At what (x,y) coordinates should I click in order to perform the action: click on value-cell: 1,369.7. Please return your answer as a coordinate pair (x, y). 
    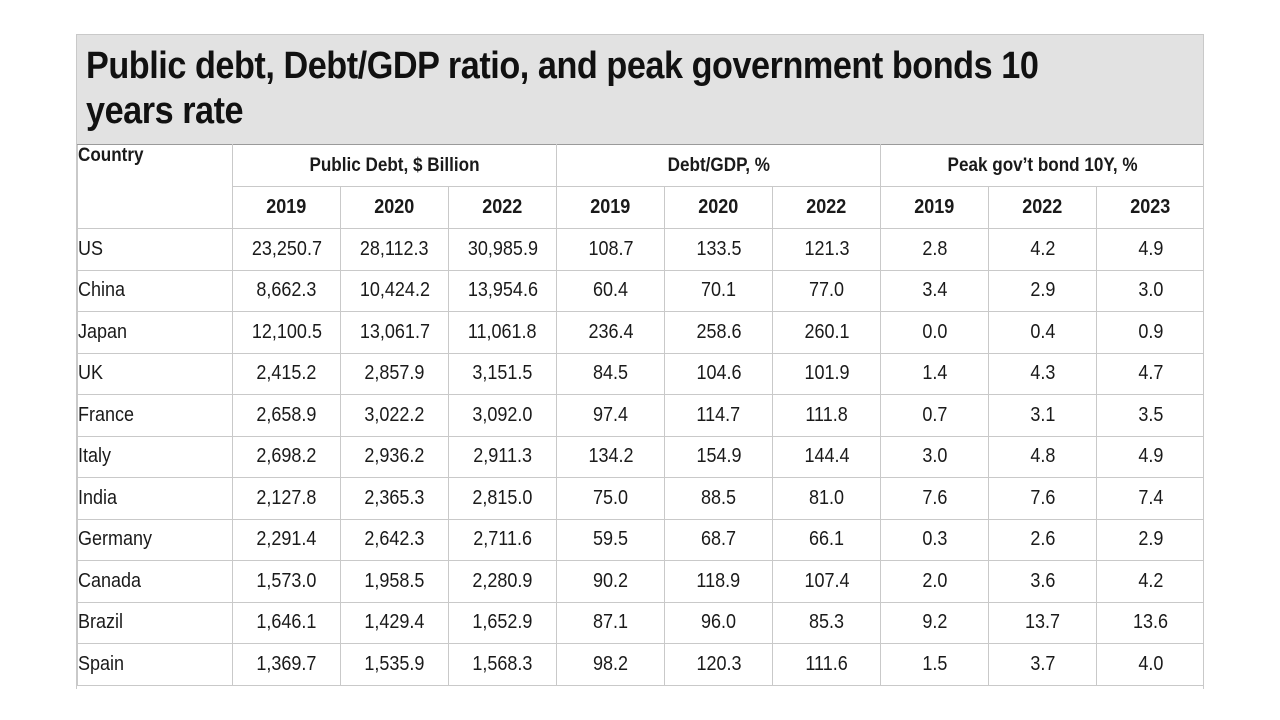
    Looking at the image, I should click on (286, 664).